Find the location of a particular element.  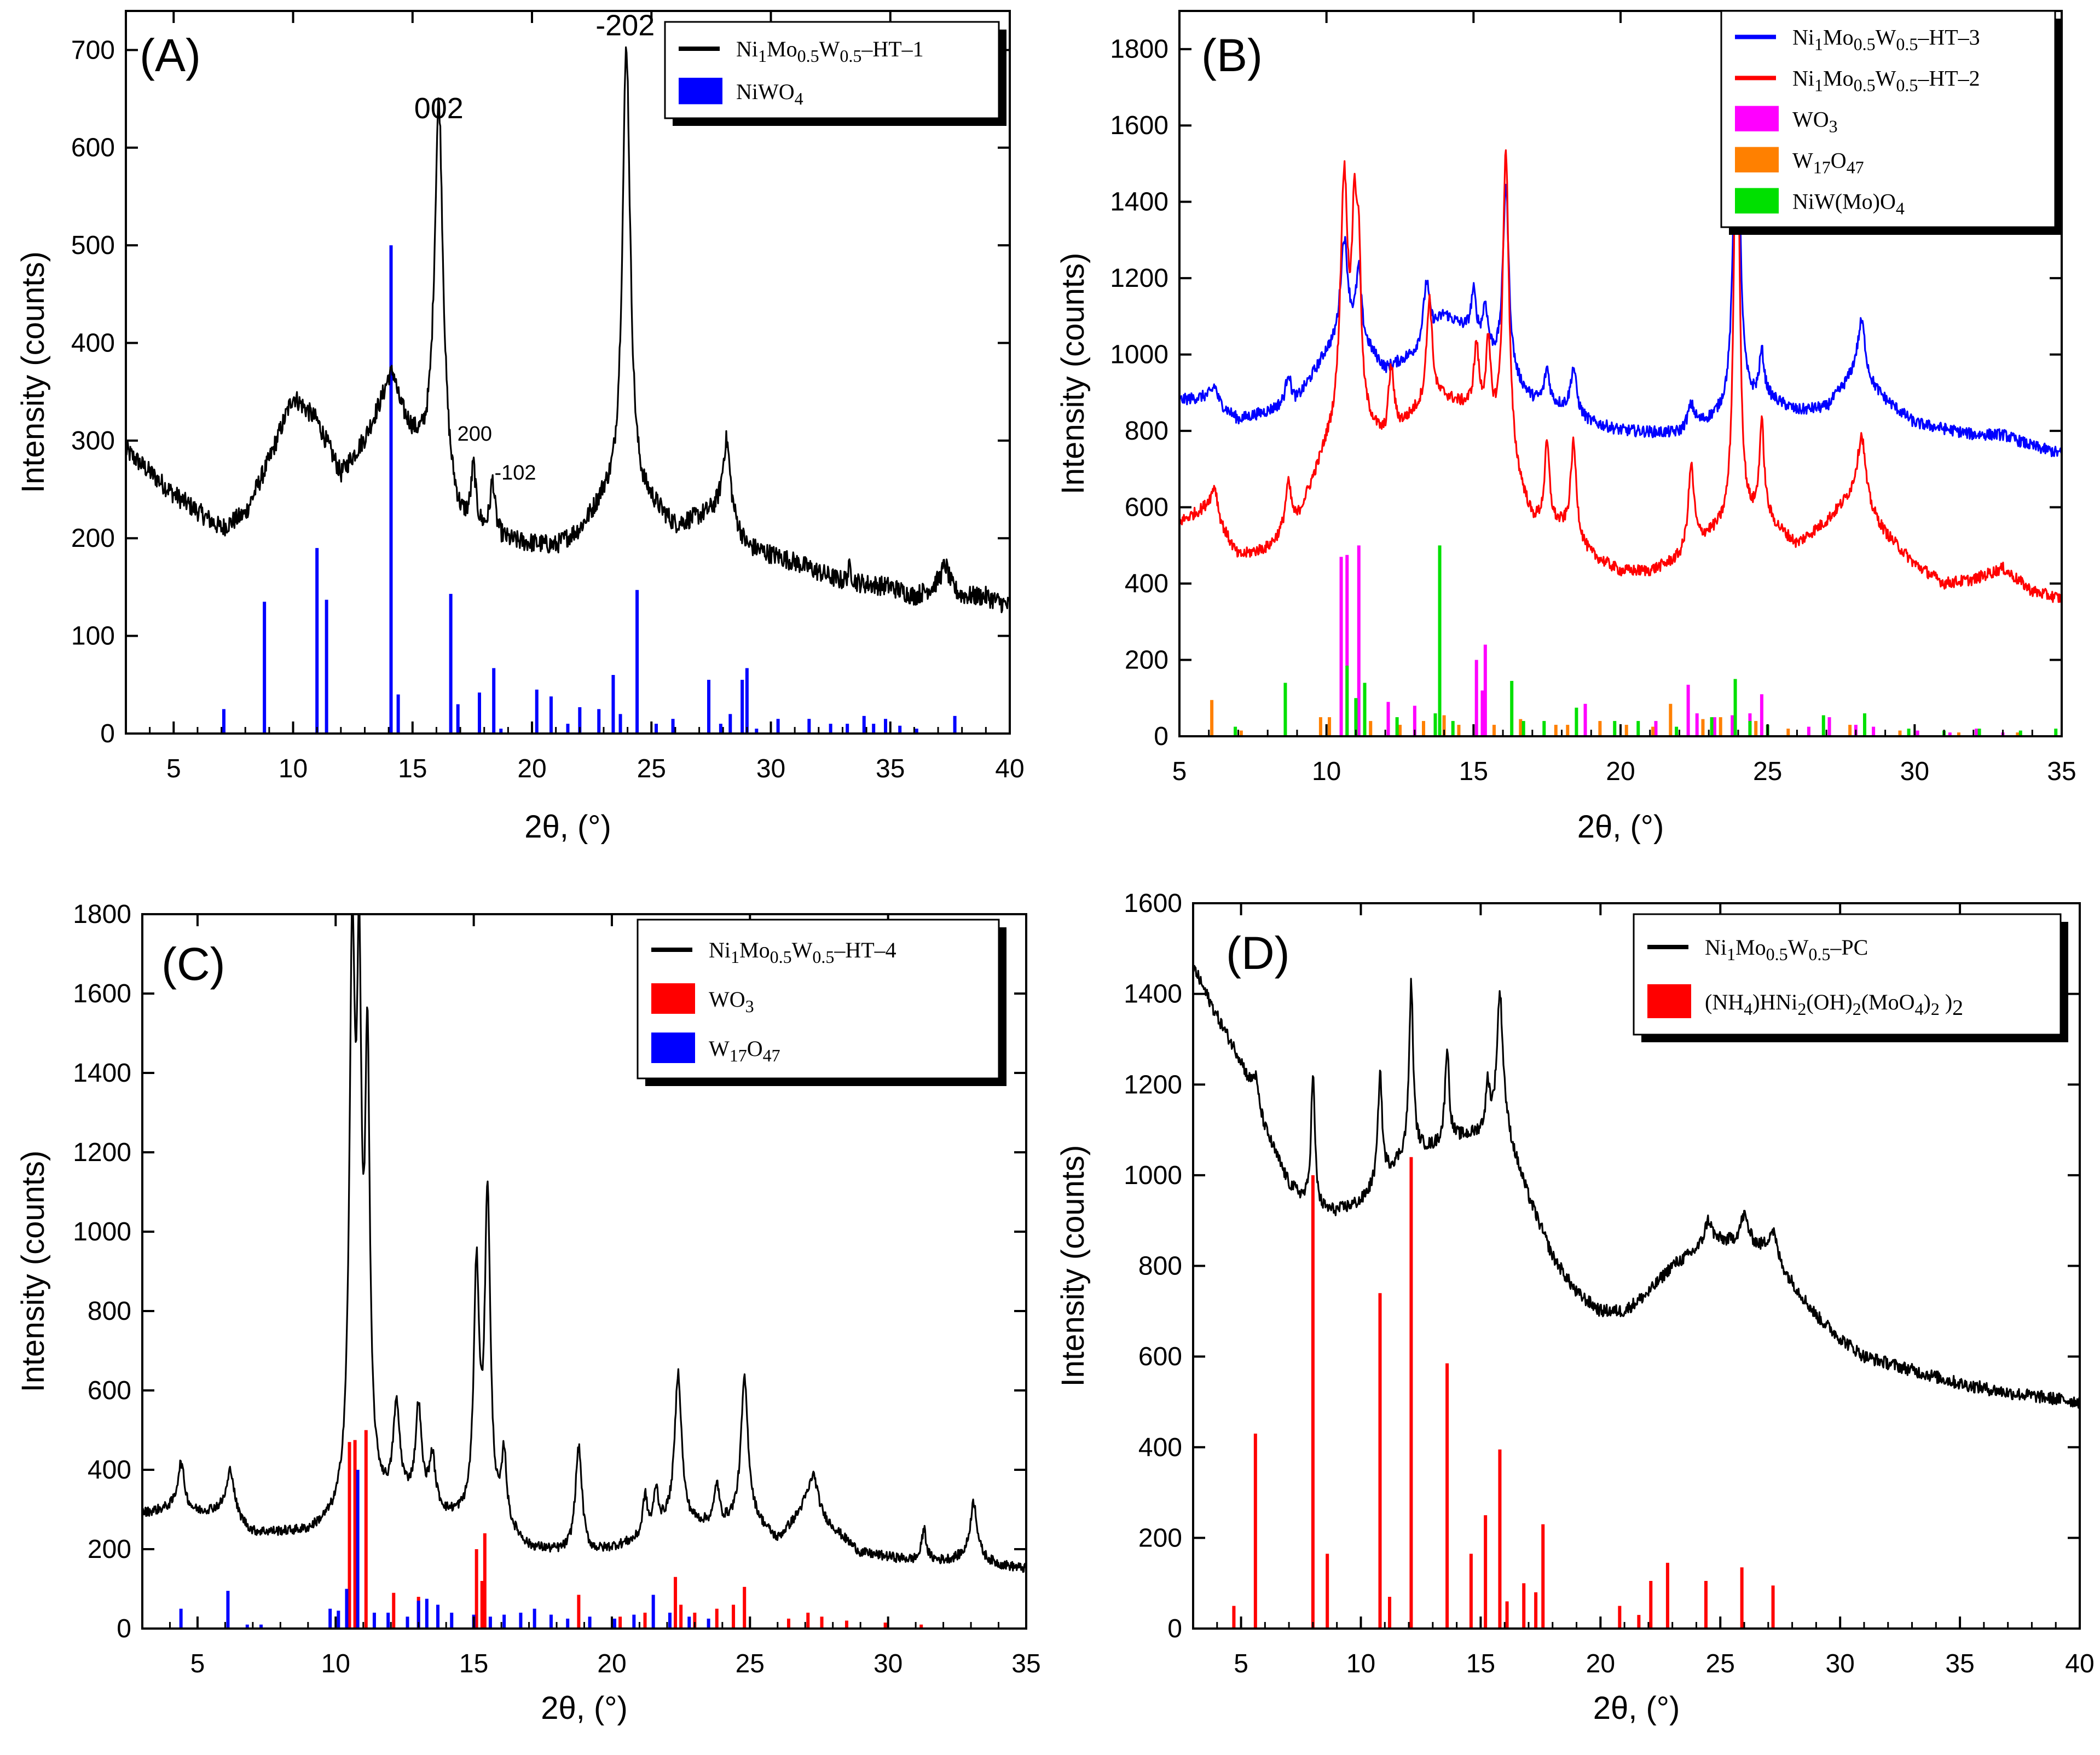

legend-entry-label: WO3 is located at coordinates (731, 1001).